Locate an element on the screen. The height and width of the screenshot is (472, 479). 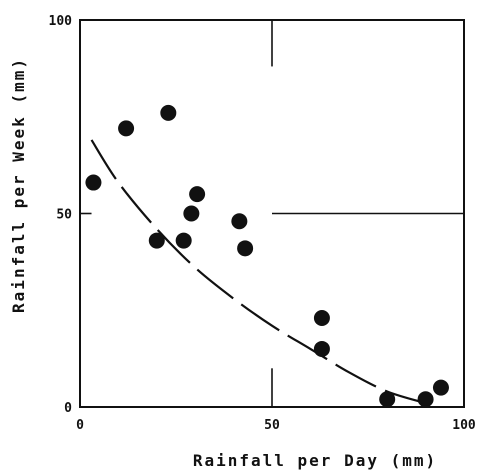
y-tick-label-50: 50 is located at coordinates (64, 215).